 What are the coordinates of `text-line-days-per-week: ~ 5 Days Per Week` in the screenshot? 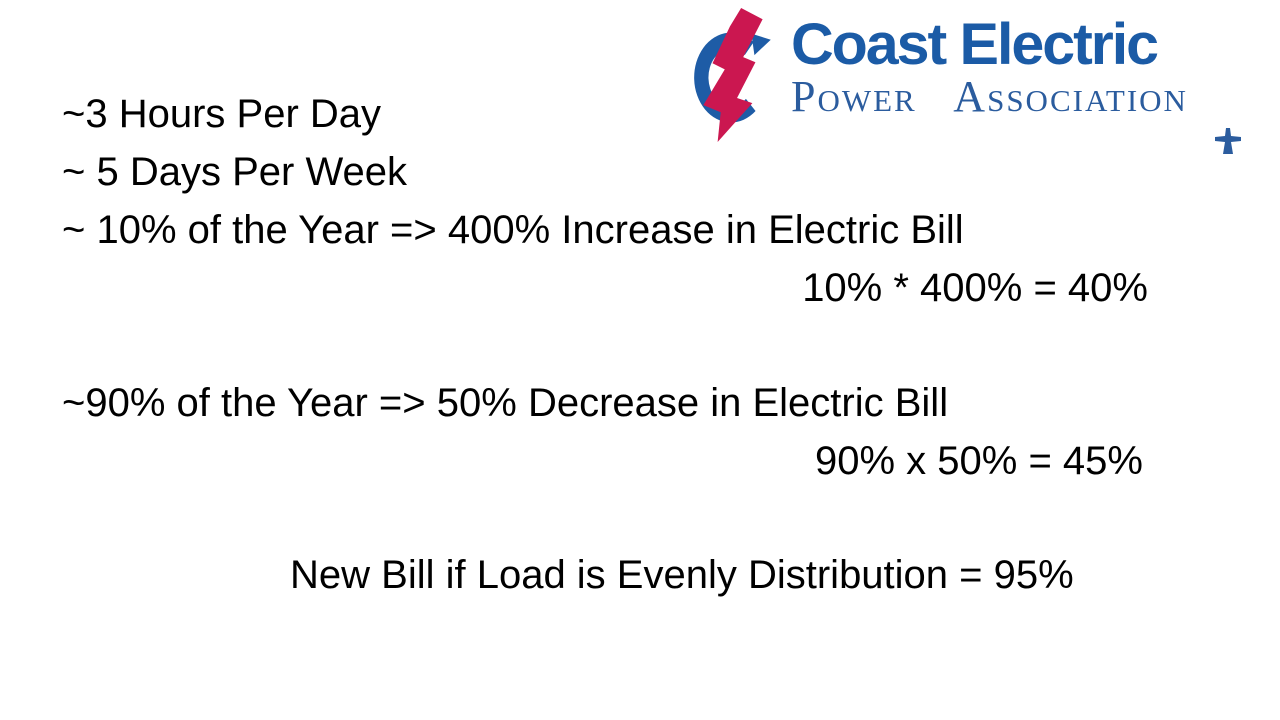 It's located at (234, 172).